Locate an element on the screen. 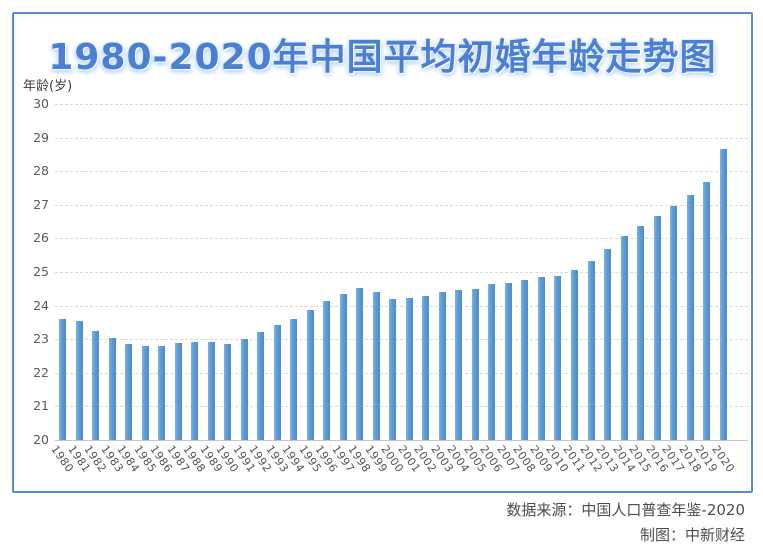 The image size is (763, 550). y-tick-label-28: 28 is located at coordinates (41, 171).